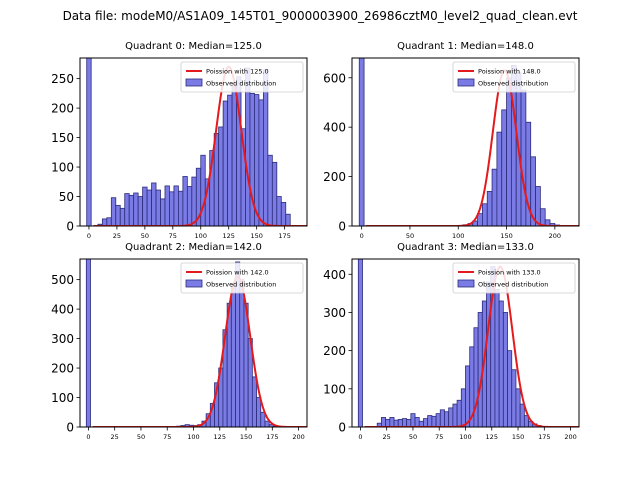  I want to click on y-tick-label: 50, so click(66, 197).